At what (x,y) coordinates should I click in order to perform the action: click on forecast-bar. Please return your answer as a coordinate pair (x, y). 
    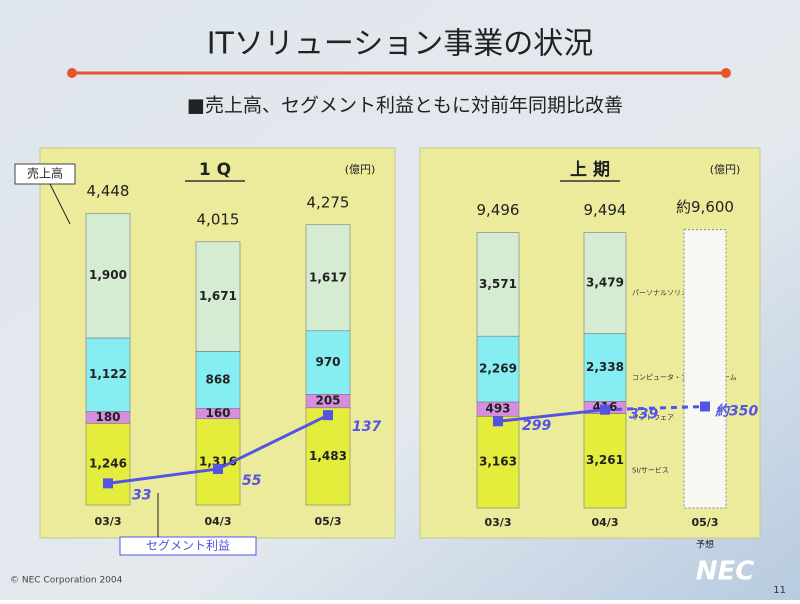
    Looking at the image, I should click on (705, 369).